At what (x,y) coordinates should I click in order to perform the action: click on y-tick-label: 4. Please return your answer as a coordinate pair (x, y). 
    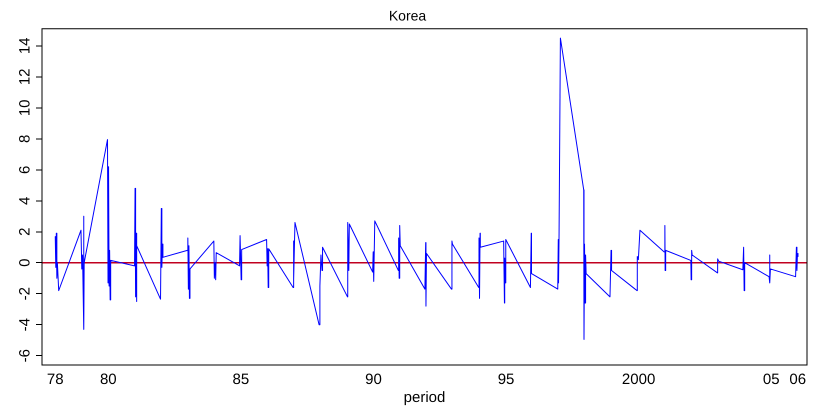
    Looking at the image, I should click on (25, 200).